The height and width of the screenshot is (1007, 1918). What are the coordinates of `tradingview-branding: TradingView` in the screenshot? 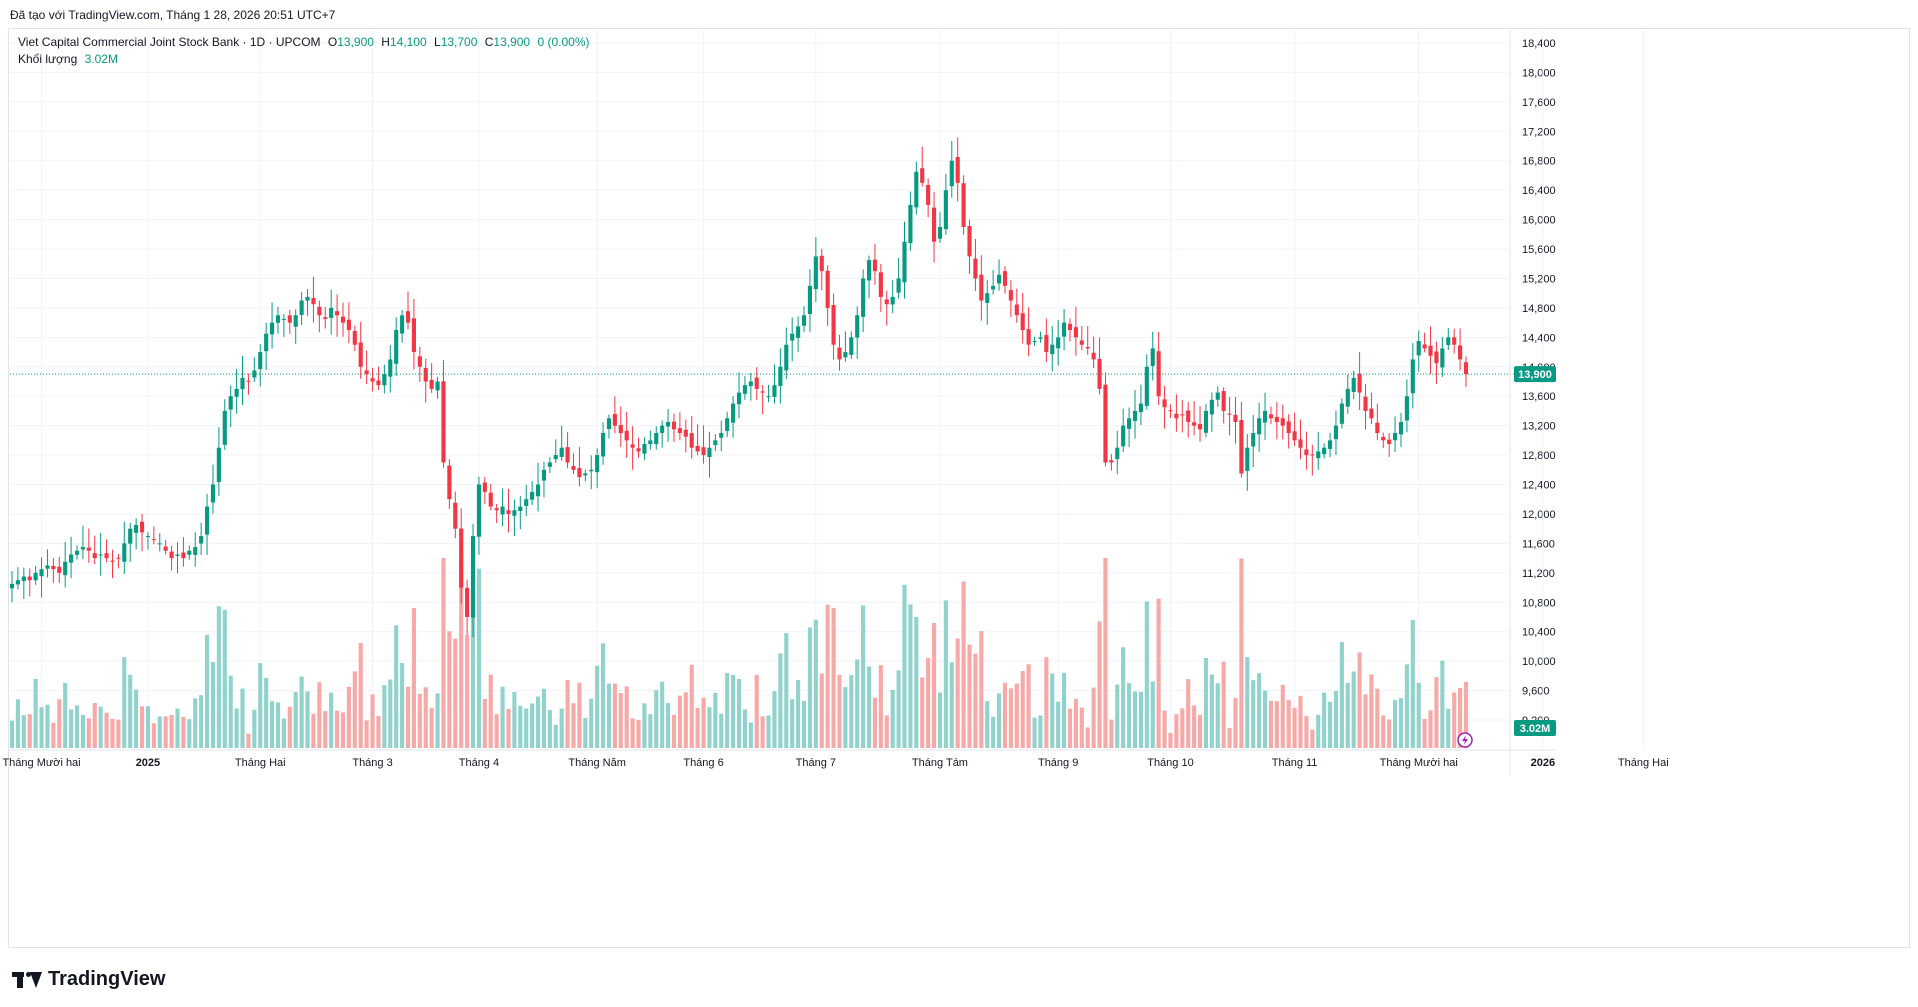 It's located at (88, 979).